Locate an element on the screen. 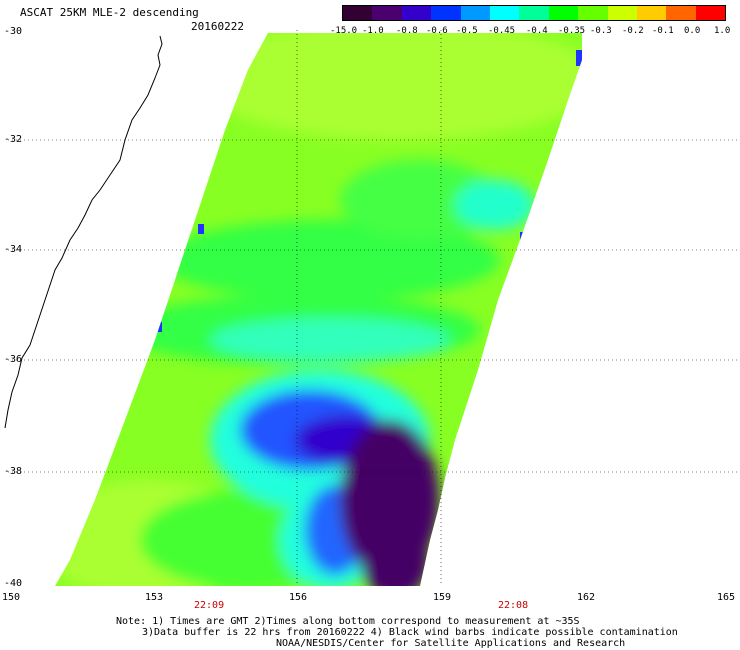 The image size is (740, 650). lat-label: -38 is located at coordinates (13, 471).